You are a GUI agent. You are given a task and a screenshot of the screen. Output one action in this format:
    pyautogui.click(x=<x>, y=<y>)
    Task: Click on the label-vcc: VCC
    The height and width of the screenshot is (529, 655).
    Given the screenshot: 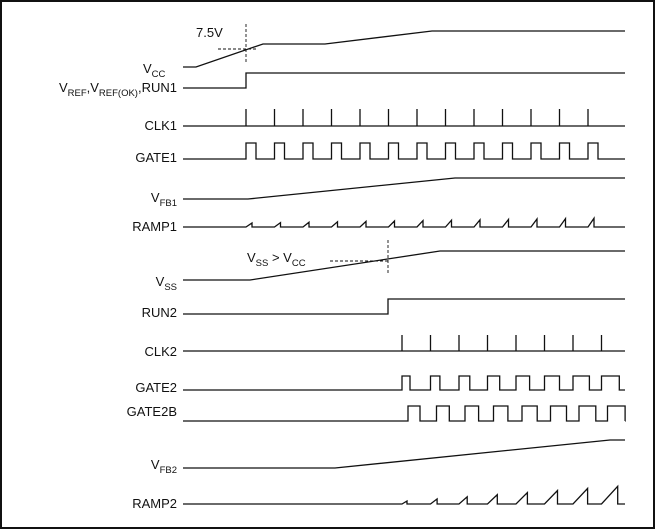 What is the action you would take?
    pyautogui.click(x=154, y=70)
    